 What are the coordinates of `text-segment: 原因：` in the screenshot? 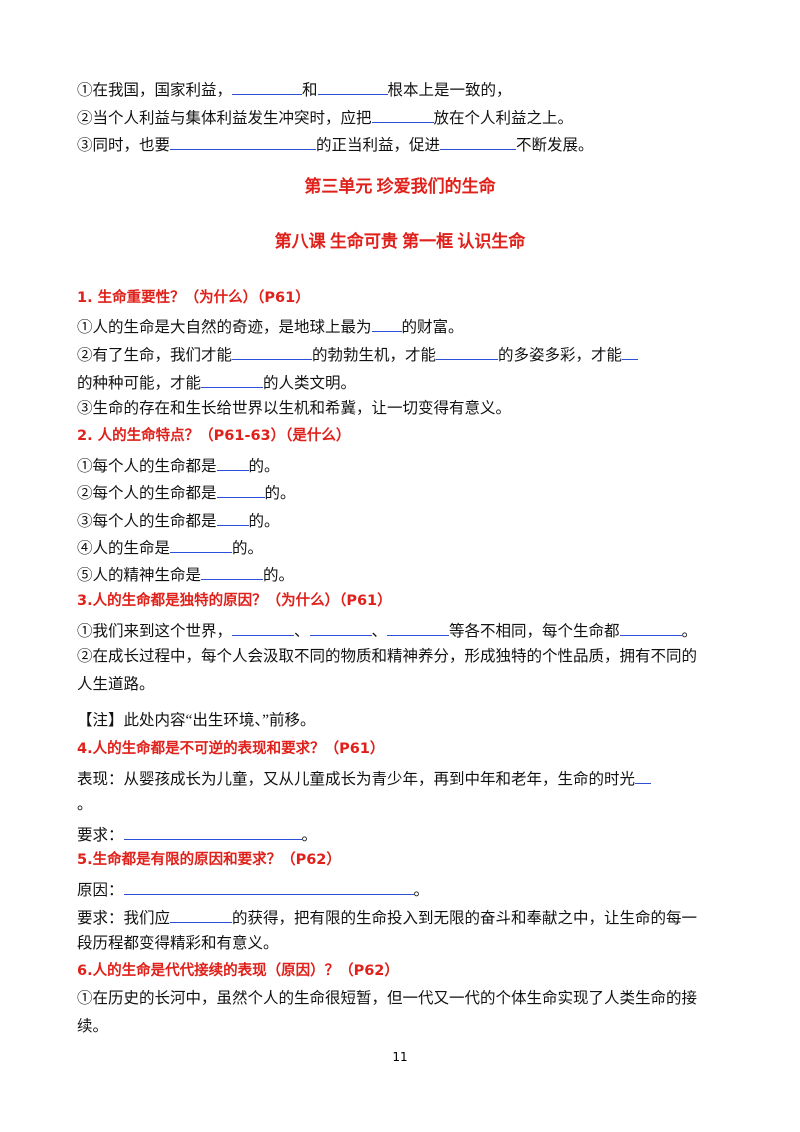 It's located at (100, 890).